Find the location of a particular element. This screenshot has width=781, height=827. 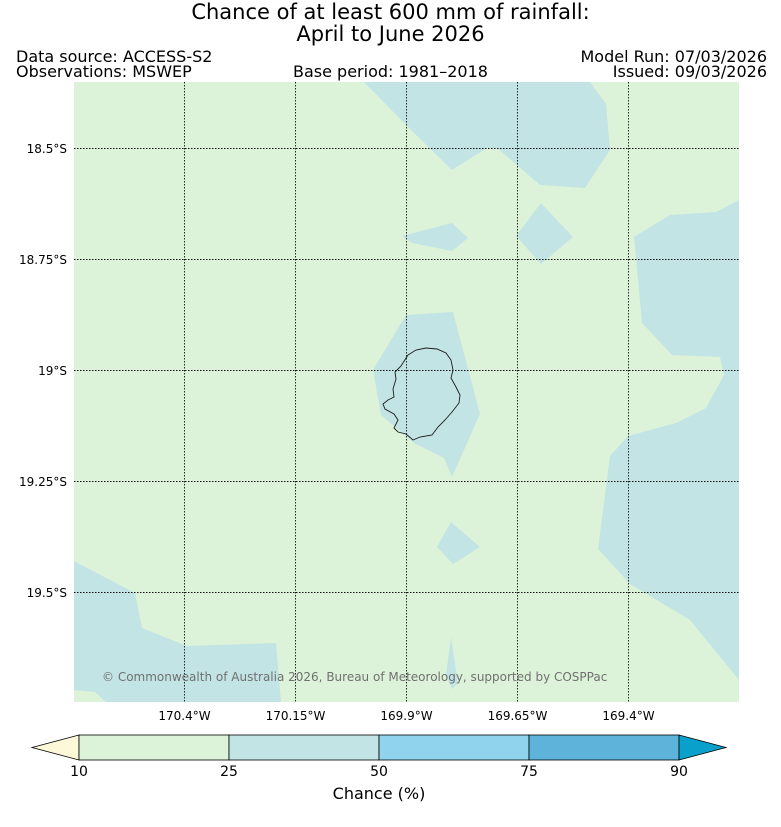

region-small-diamond is located at coordinates (544, 233).